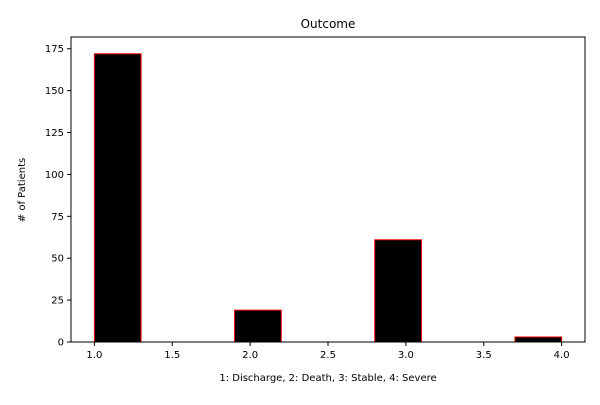 The width and height of the screenshot is (600, 405). What do you see at coordinates (54, 49) in the screenshot?
I see `y-tick-label: 175` at bounding box center [54, 49].